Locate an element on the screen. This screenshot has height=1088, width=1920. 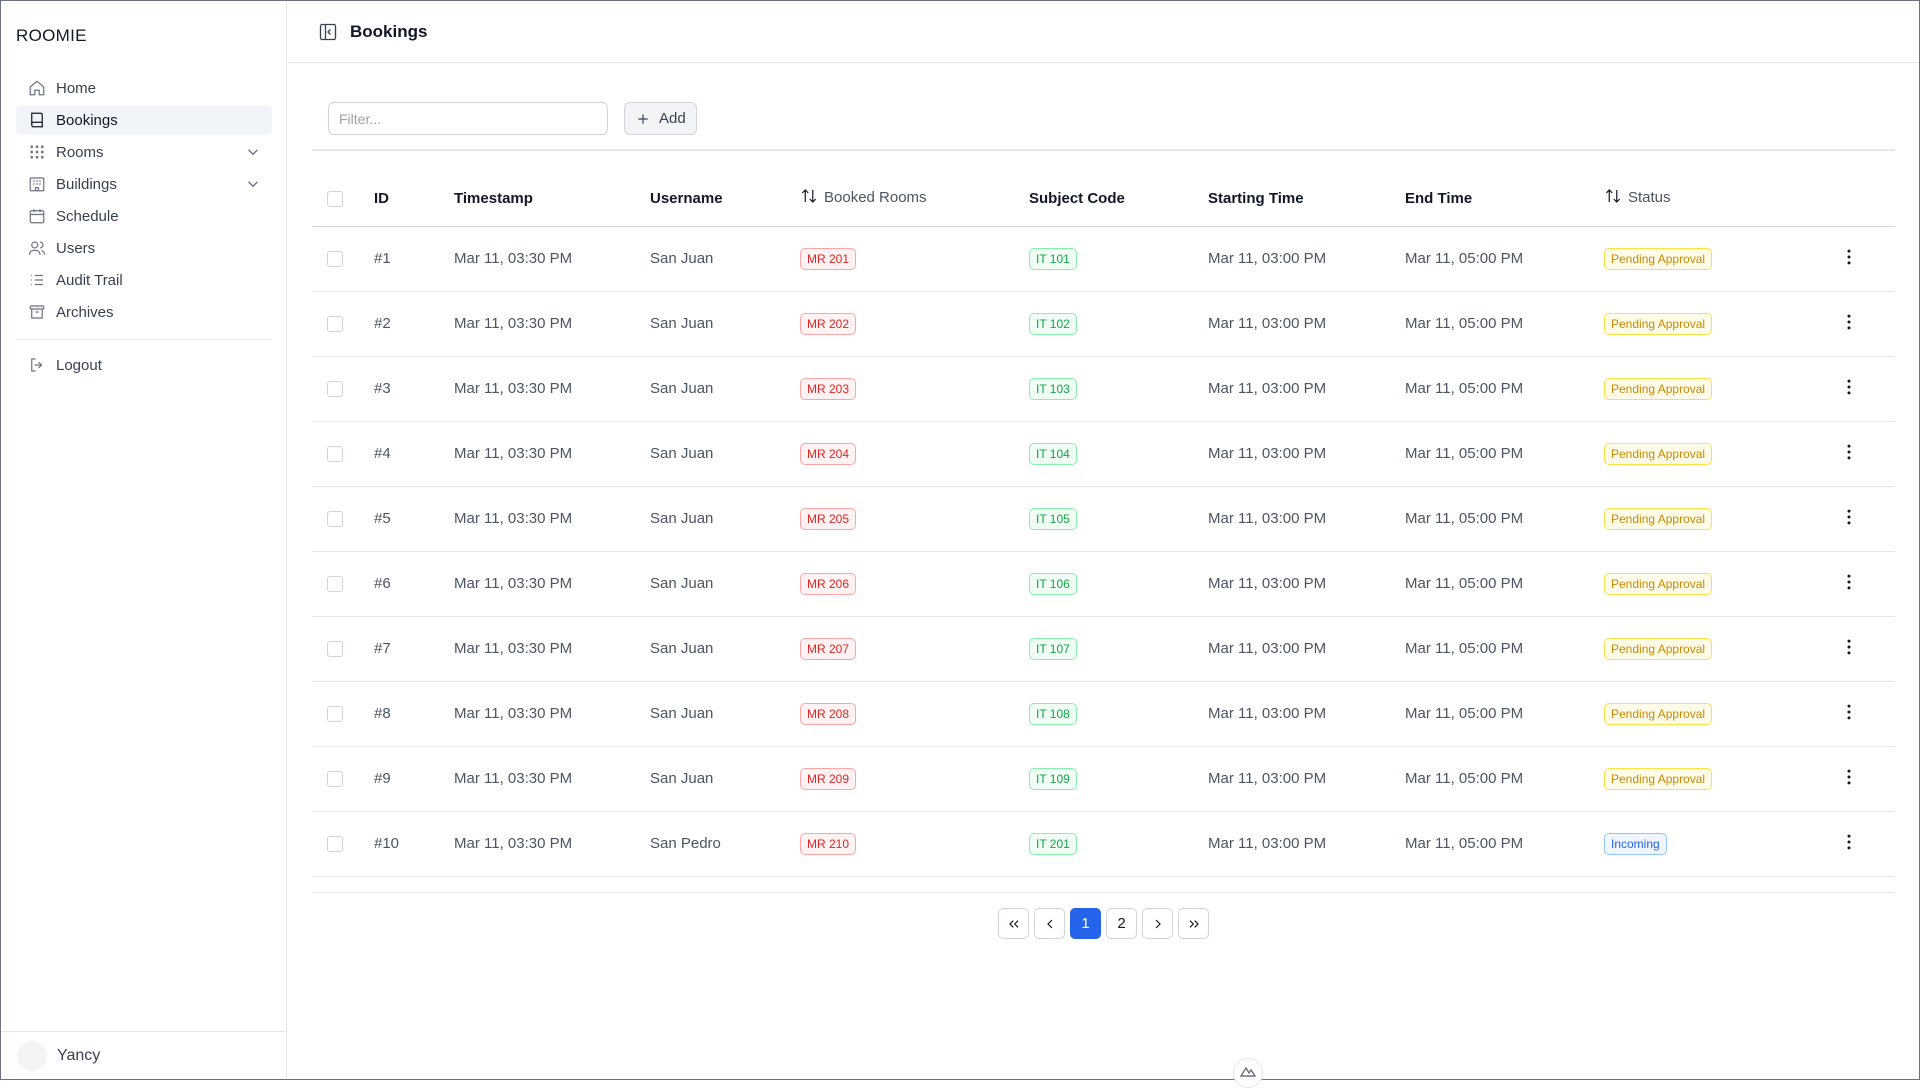
sidebar-toggle-icon is located at coordinates (328, 32).